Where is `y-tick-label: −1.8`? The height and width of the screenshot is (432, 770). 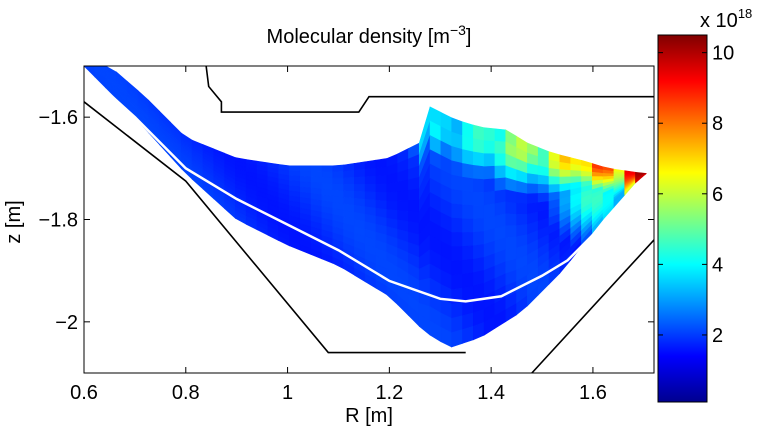
y-tick-label: −1.8 is located at coordinates (58, 221).